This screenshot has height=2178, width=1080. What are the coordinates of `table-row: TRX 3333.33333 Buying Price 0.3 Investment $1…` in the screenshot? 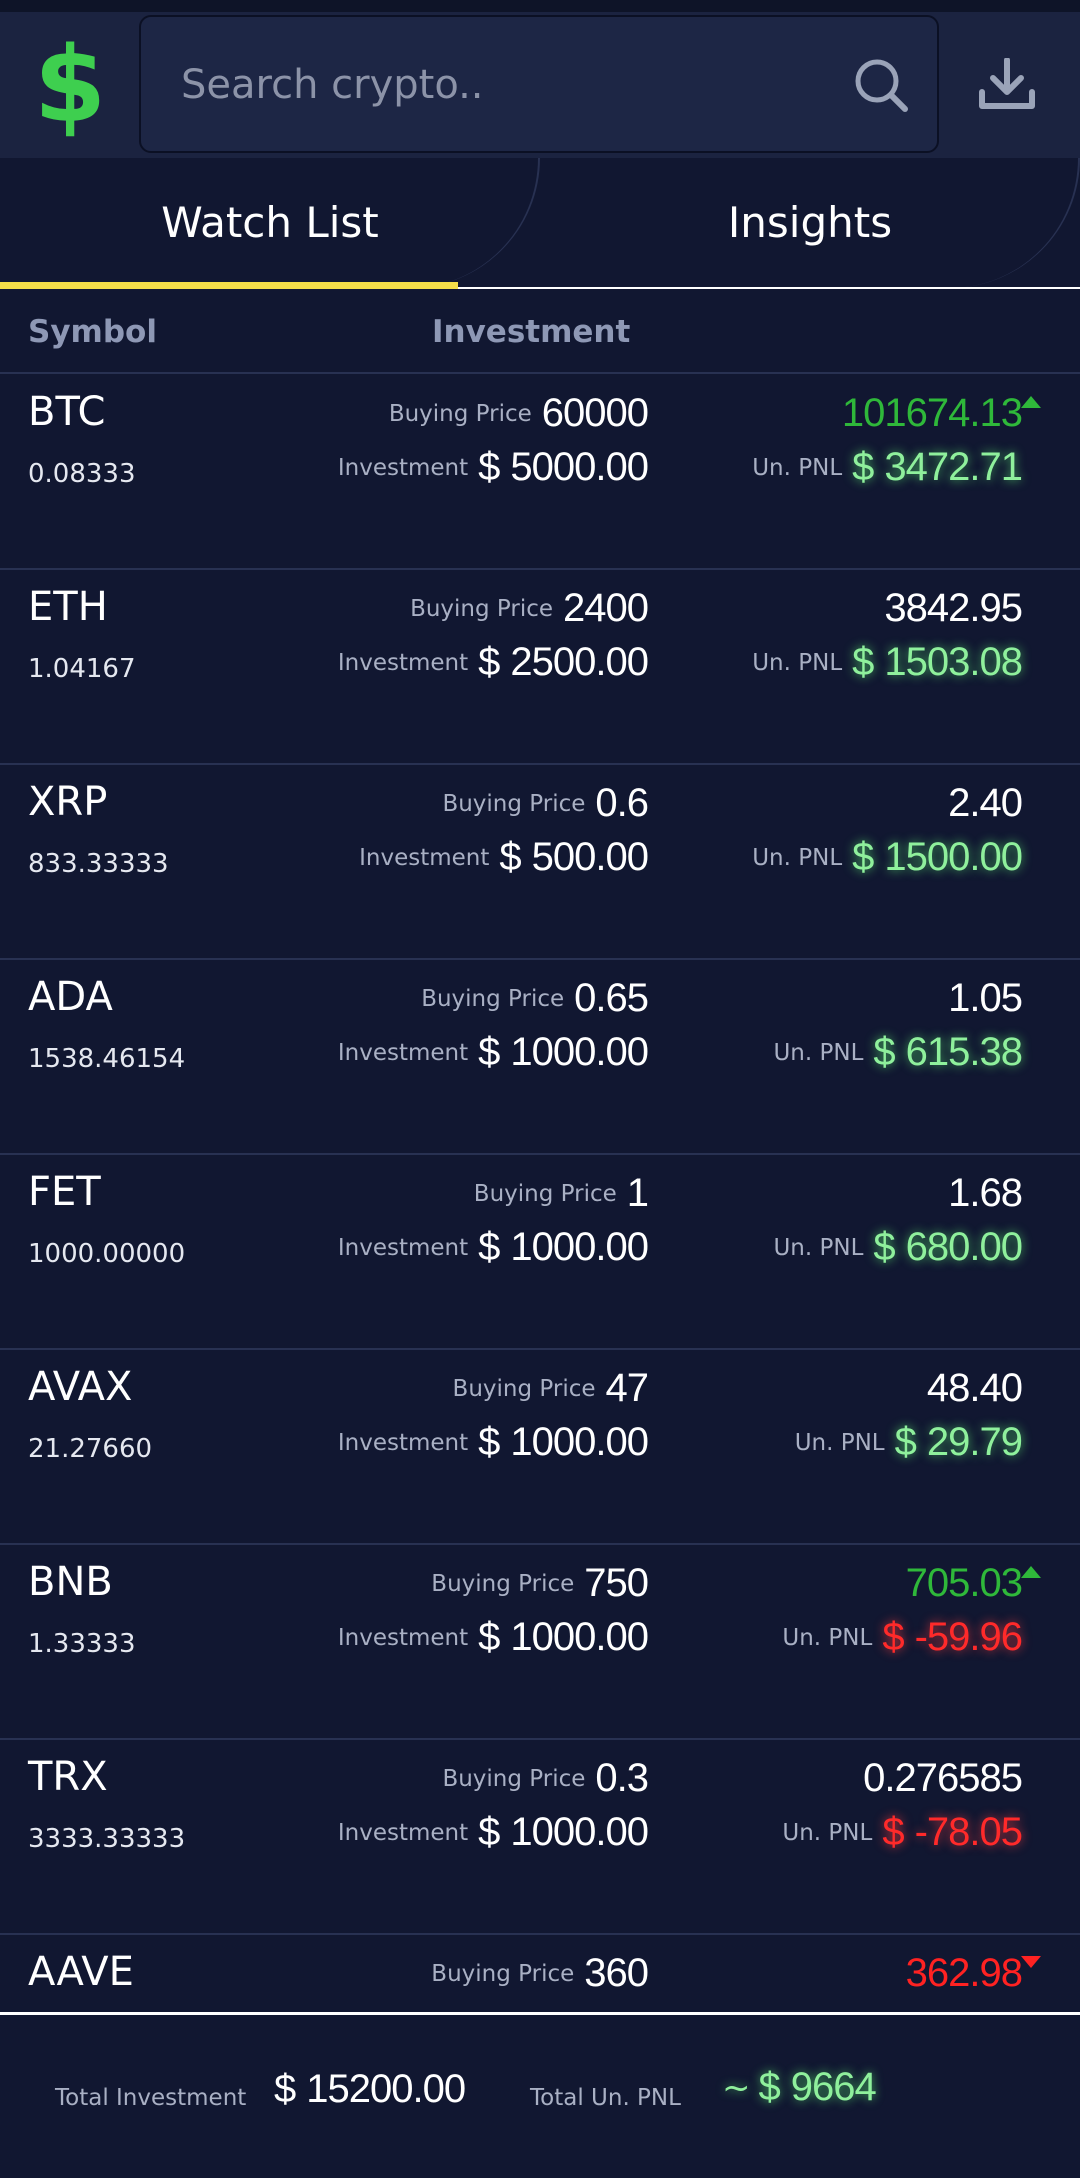 It's located at (540, 1837).